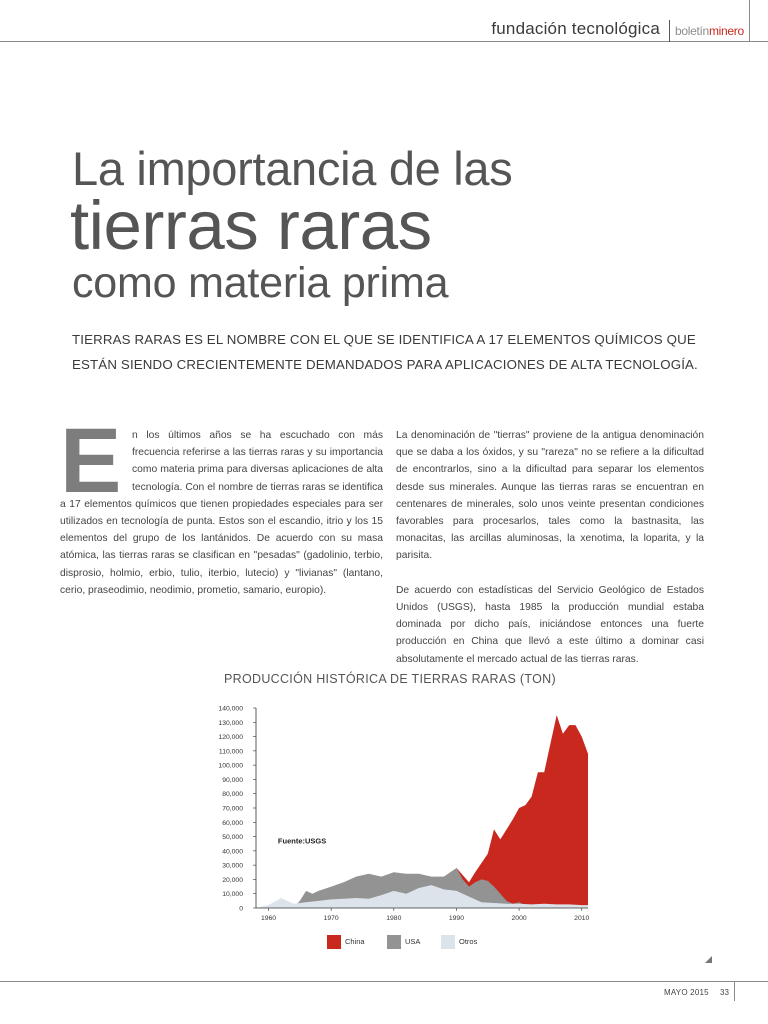 The image size is (768, 1024). I want to click on x-tick-label: 1960, so click(268, 918).